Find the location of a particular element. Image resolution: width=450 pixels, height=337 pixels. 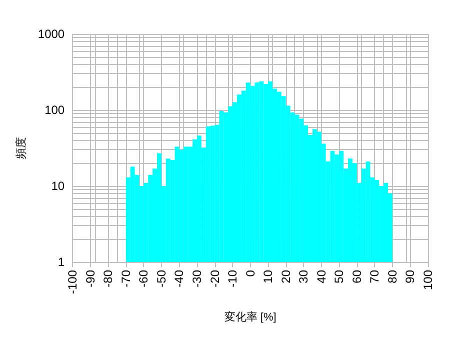

x-tick-label: 50 is located at coordinates (339, 277).